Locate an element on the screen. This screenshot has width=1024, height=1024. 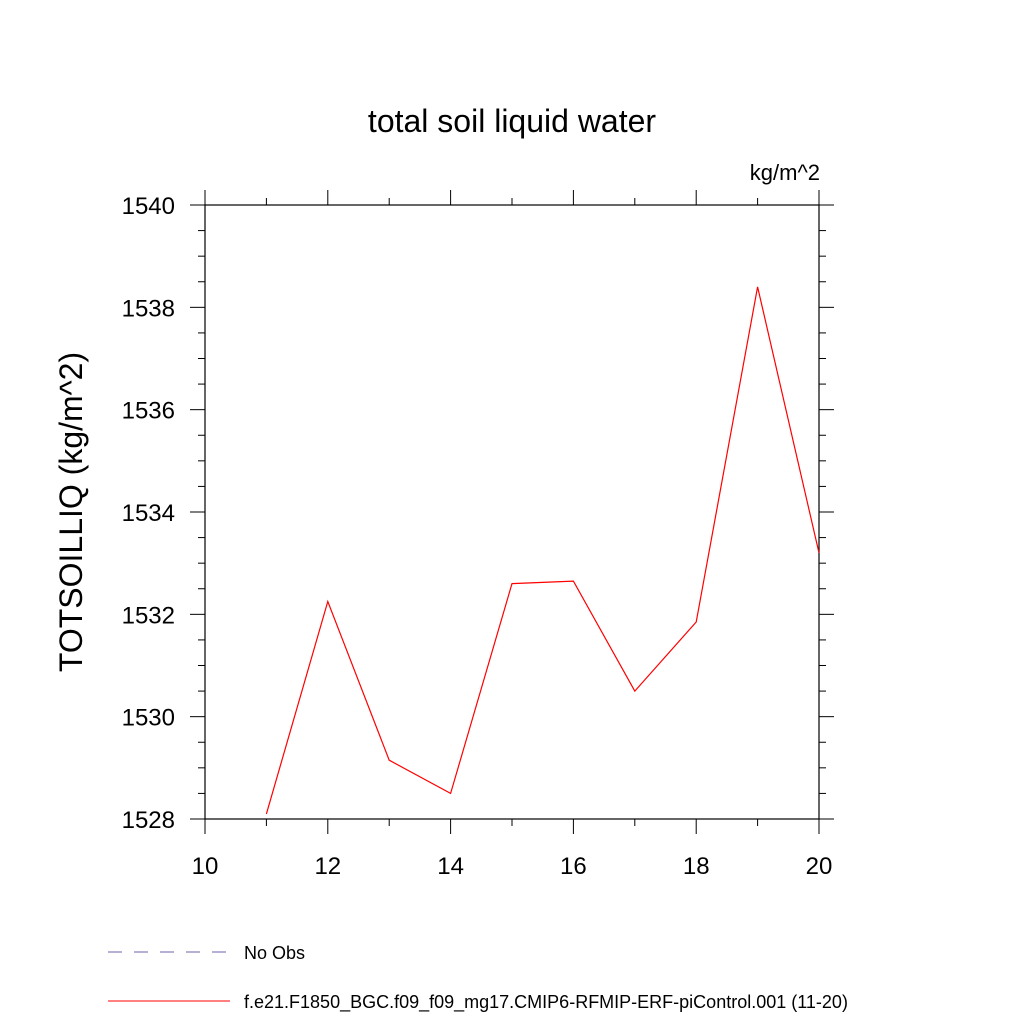
y-tick-label: 1534 is located at coordinates (148, 513).